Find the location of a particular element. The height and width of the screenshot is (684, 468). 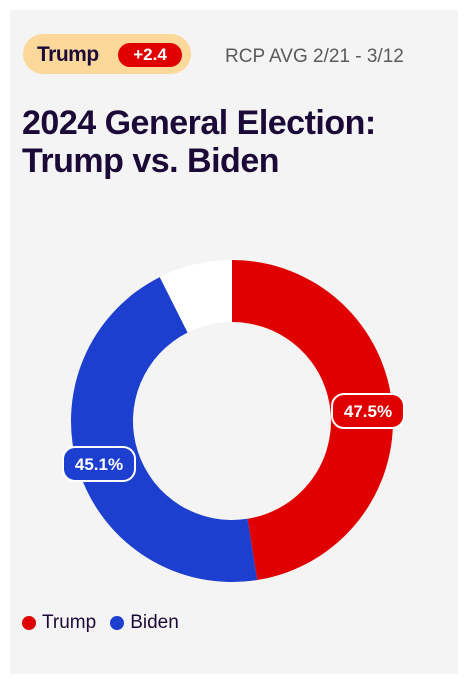

data-label-text-biden: 45.1% is located at coordinates (99, 464).